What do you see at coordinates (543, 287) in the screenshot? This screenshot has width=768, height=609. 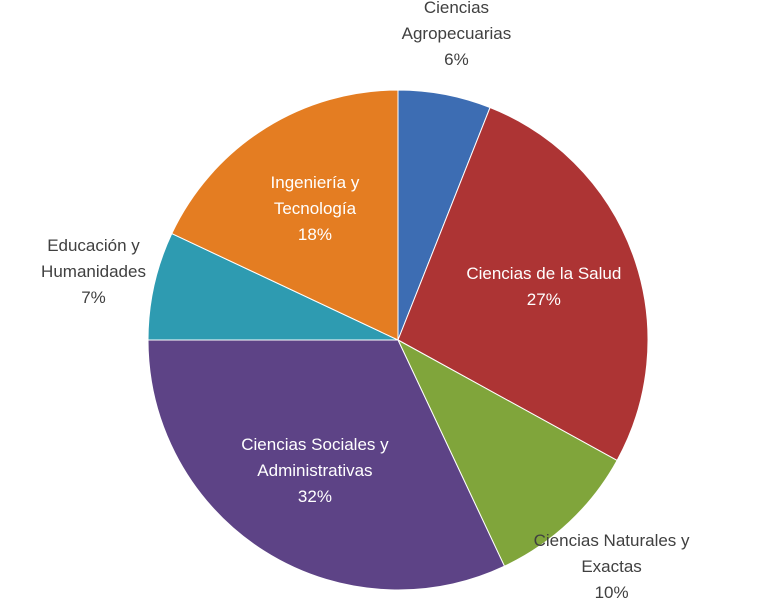 I see `slice-label: Ciencias de la Salud 27%` at bounding box center [543, 287].